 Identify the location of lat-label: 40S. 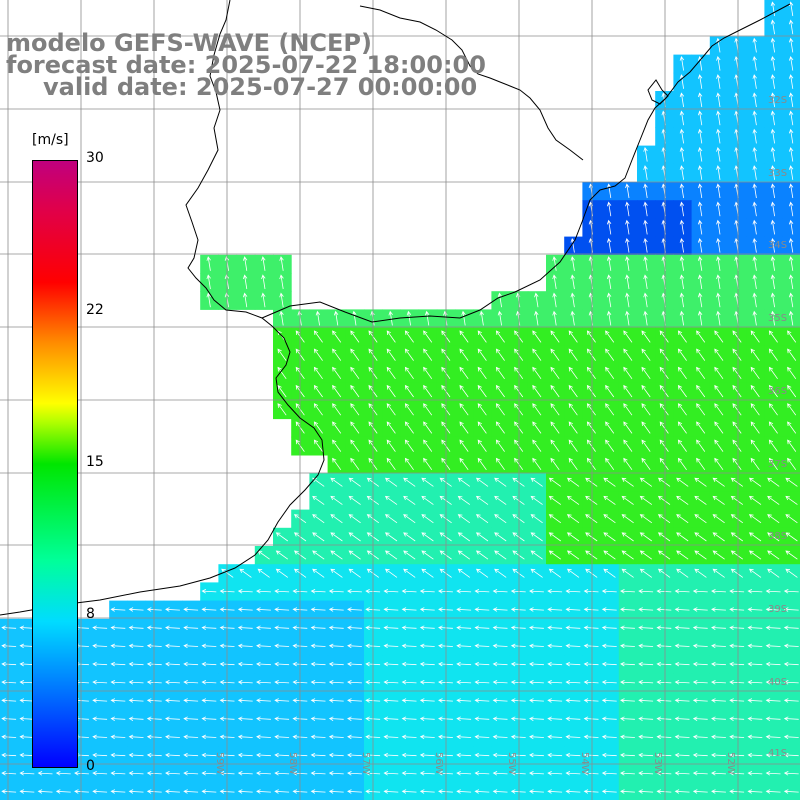
(778, 682).